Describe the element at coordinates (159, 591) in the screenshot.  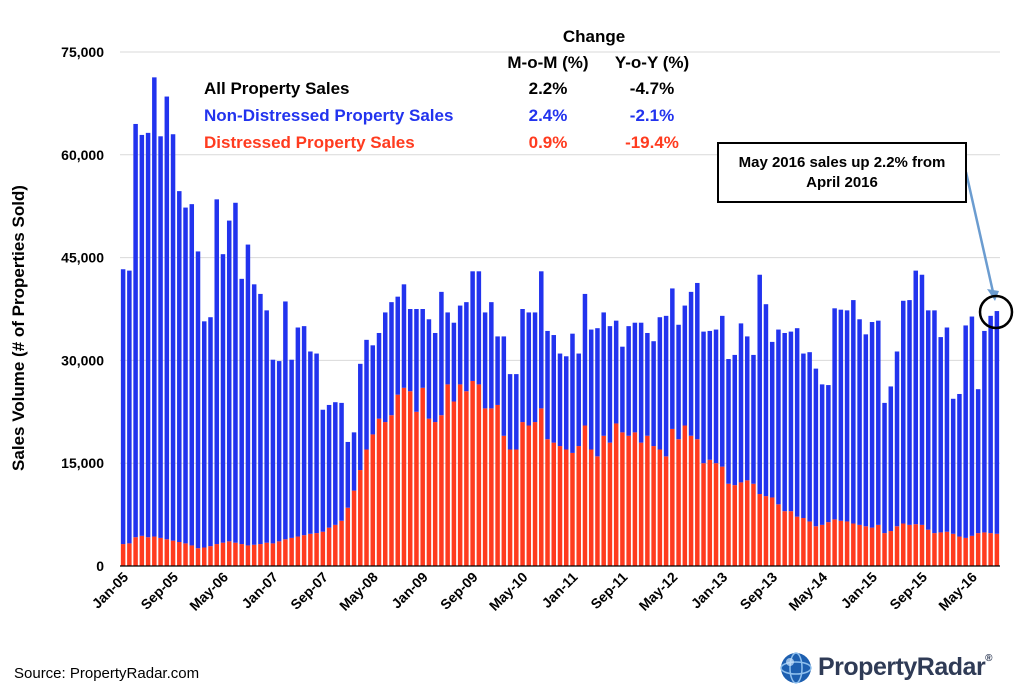
I see `x-tick-label: Sep-05` at that location.